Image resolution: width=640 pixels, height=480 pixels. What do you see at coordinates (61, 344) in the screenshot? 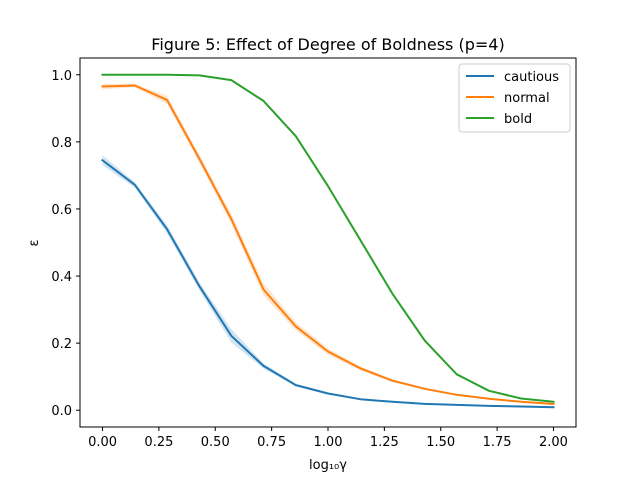
I see `y-tick-label: 0.2` at bounding box center [61, 344].